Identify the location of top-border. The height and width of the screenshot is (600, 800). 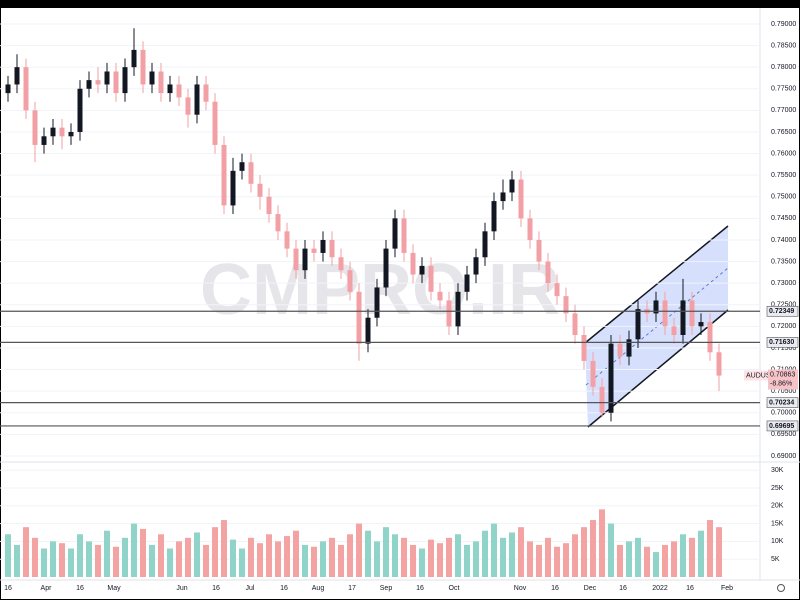
(400, 4).